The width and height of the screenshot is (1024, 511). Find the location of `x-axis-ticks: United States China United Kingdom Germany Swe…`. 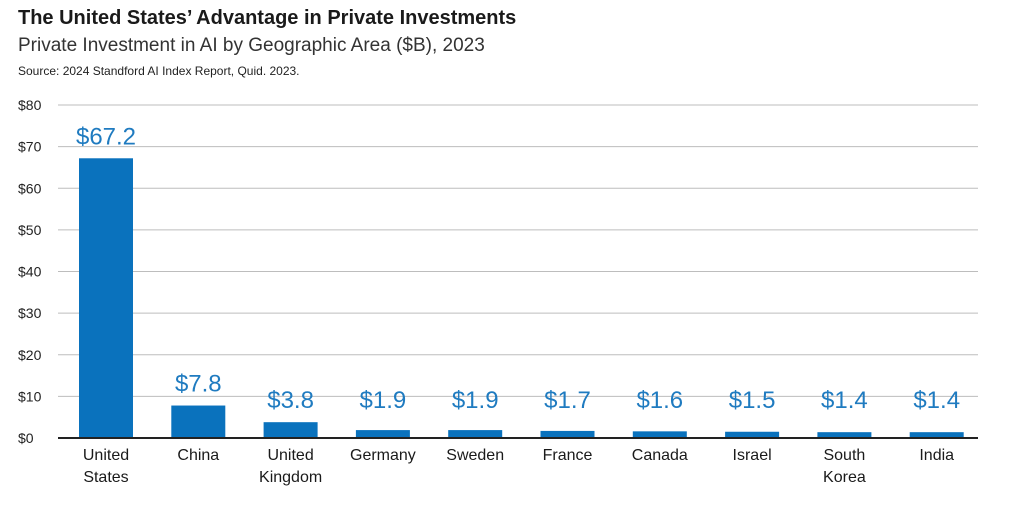

x-axis-ticks: United States China United Kingdom Germany Swe… is located at coordinates (518, 466).